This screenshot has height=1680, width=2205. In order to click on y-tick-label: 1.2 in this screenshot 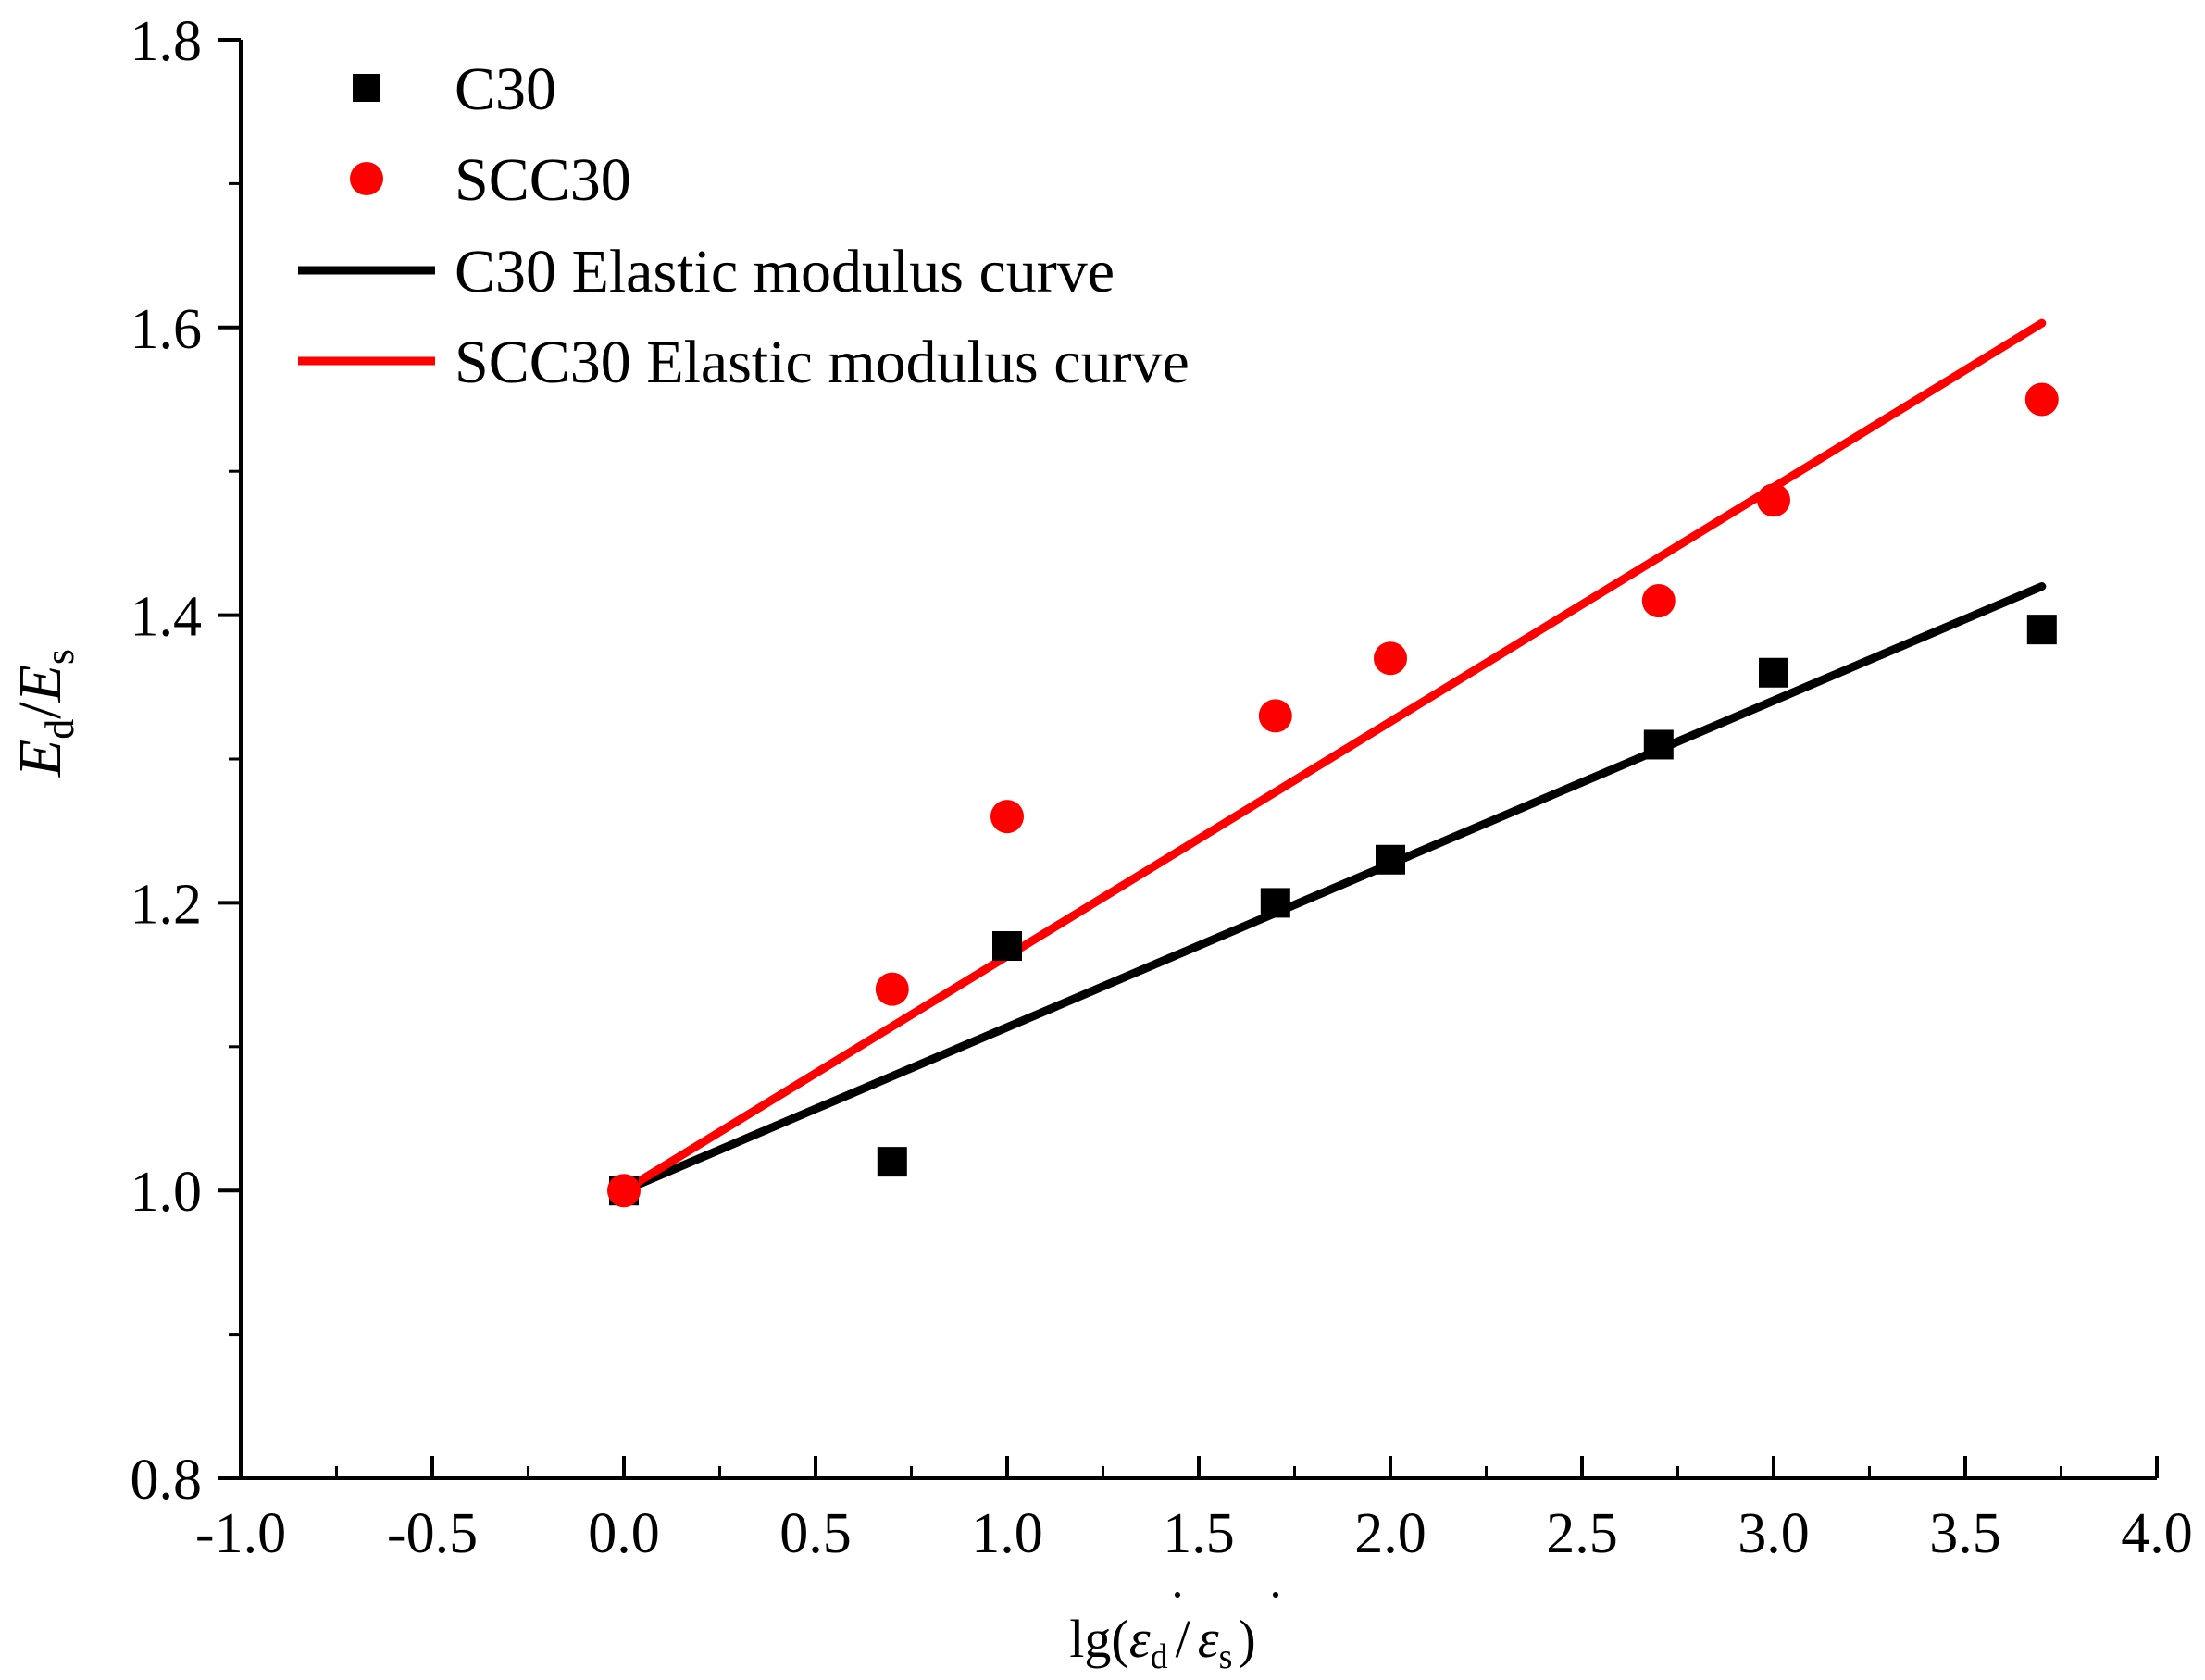, I will do `click(167, 904)`.